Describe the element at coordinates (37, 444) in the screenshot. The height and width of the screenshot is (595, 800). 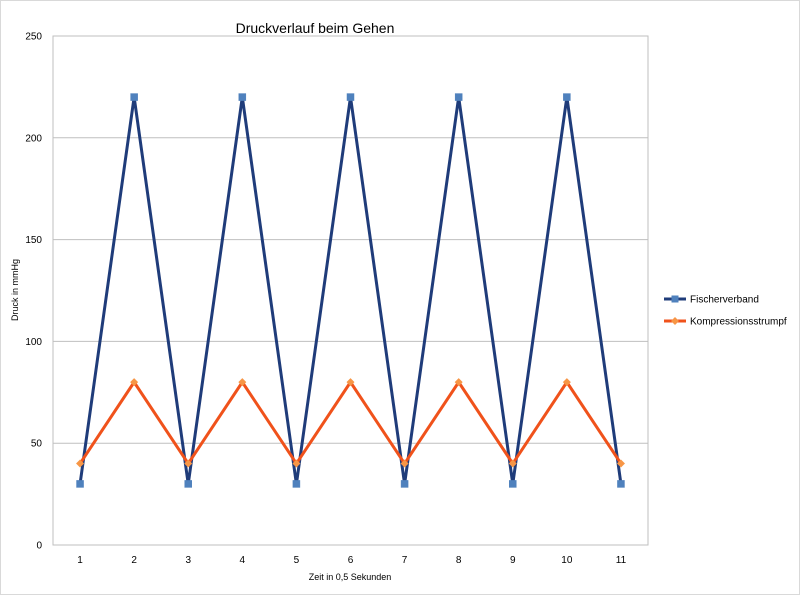
I see `y-tick-label: 50` at that location.